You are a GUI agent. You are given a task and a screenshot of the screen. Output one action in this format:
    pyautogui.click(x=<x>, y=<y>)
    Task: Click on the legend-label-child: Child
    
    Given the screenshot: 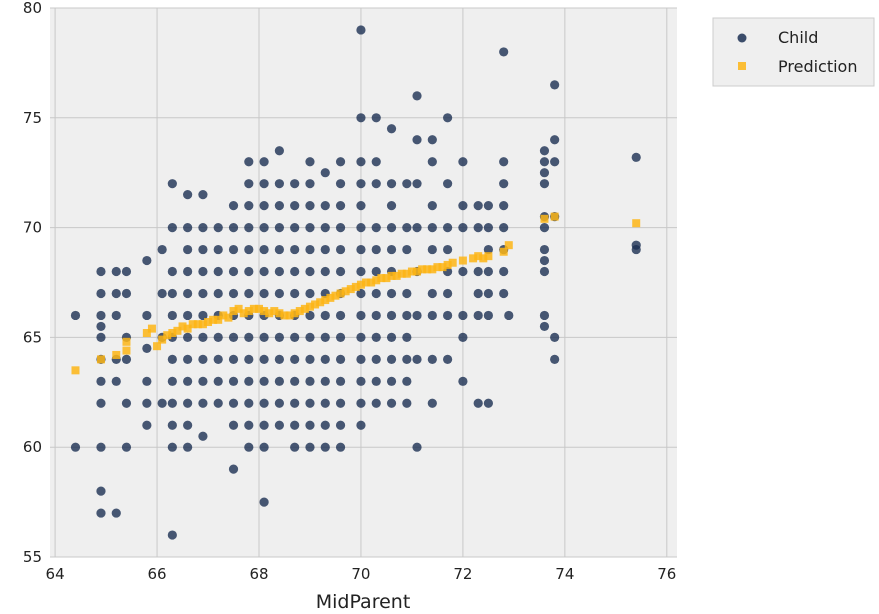 What is the action you would take?
    pyautogui.click(x=798, y=37)
    